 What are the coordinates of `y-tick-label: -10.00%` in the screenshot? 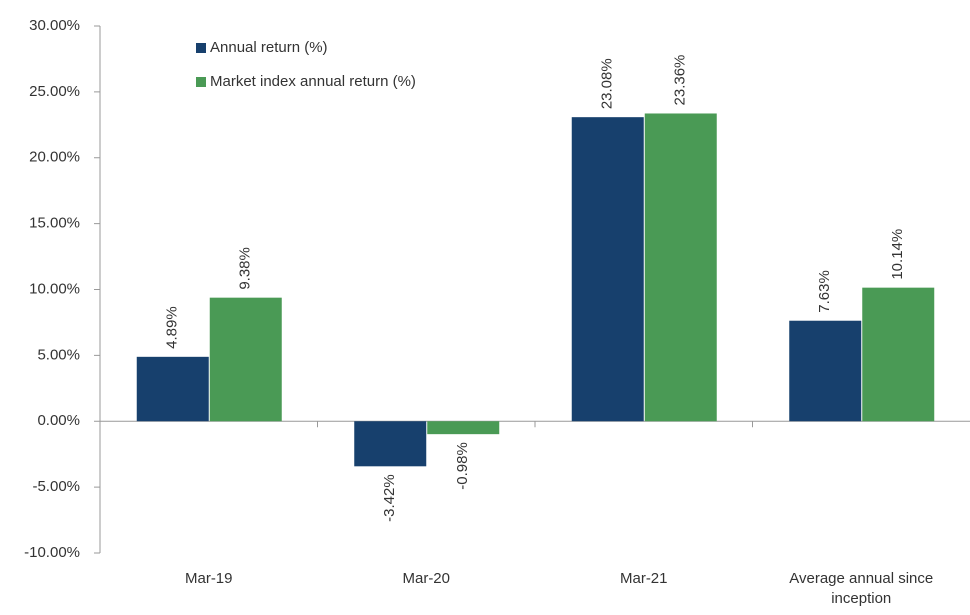 It's located at (52, 552).